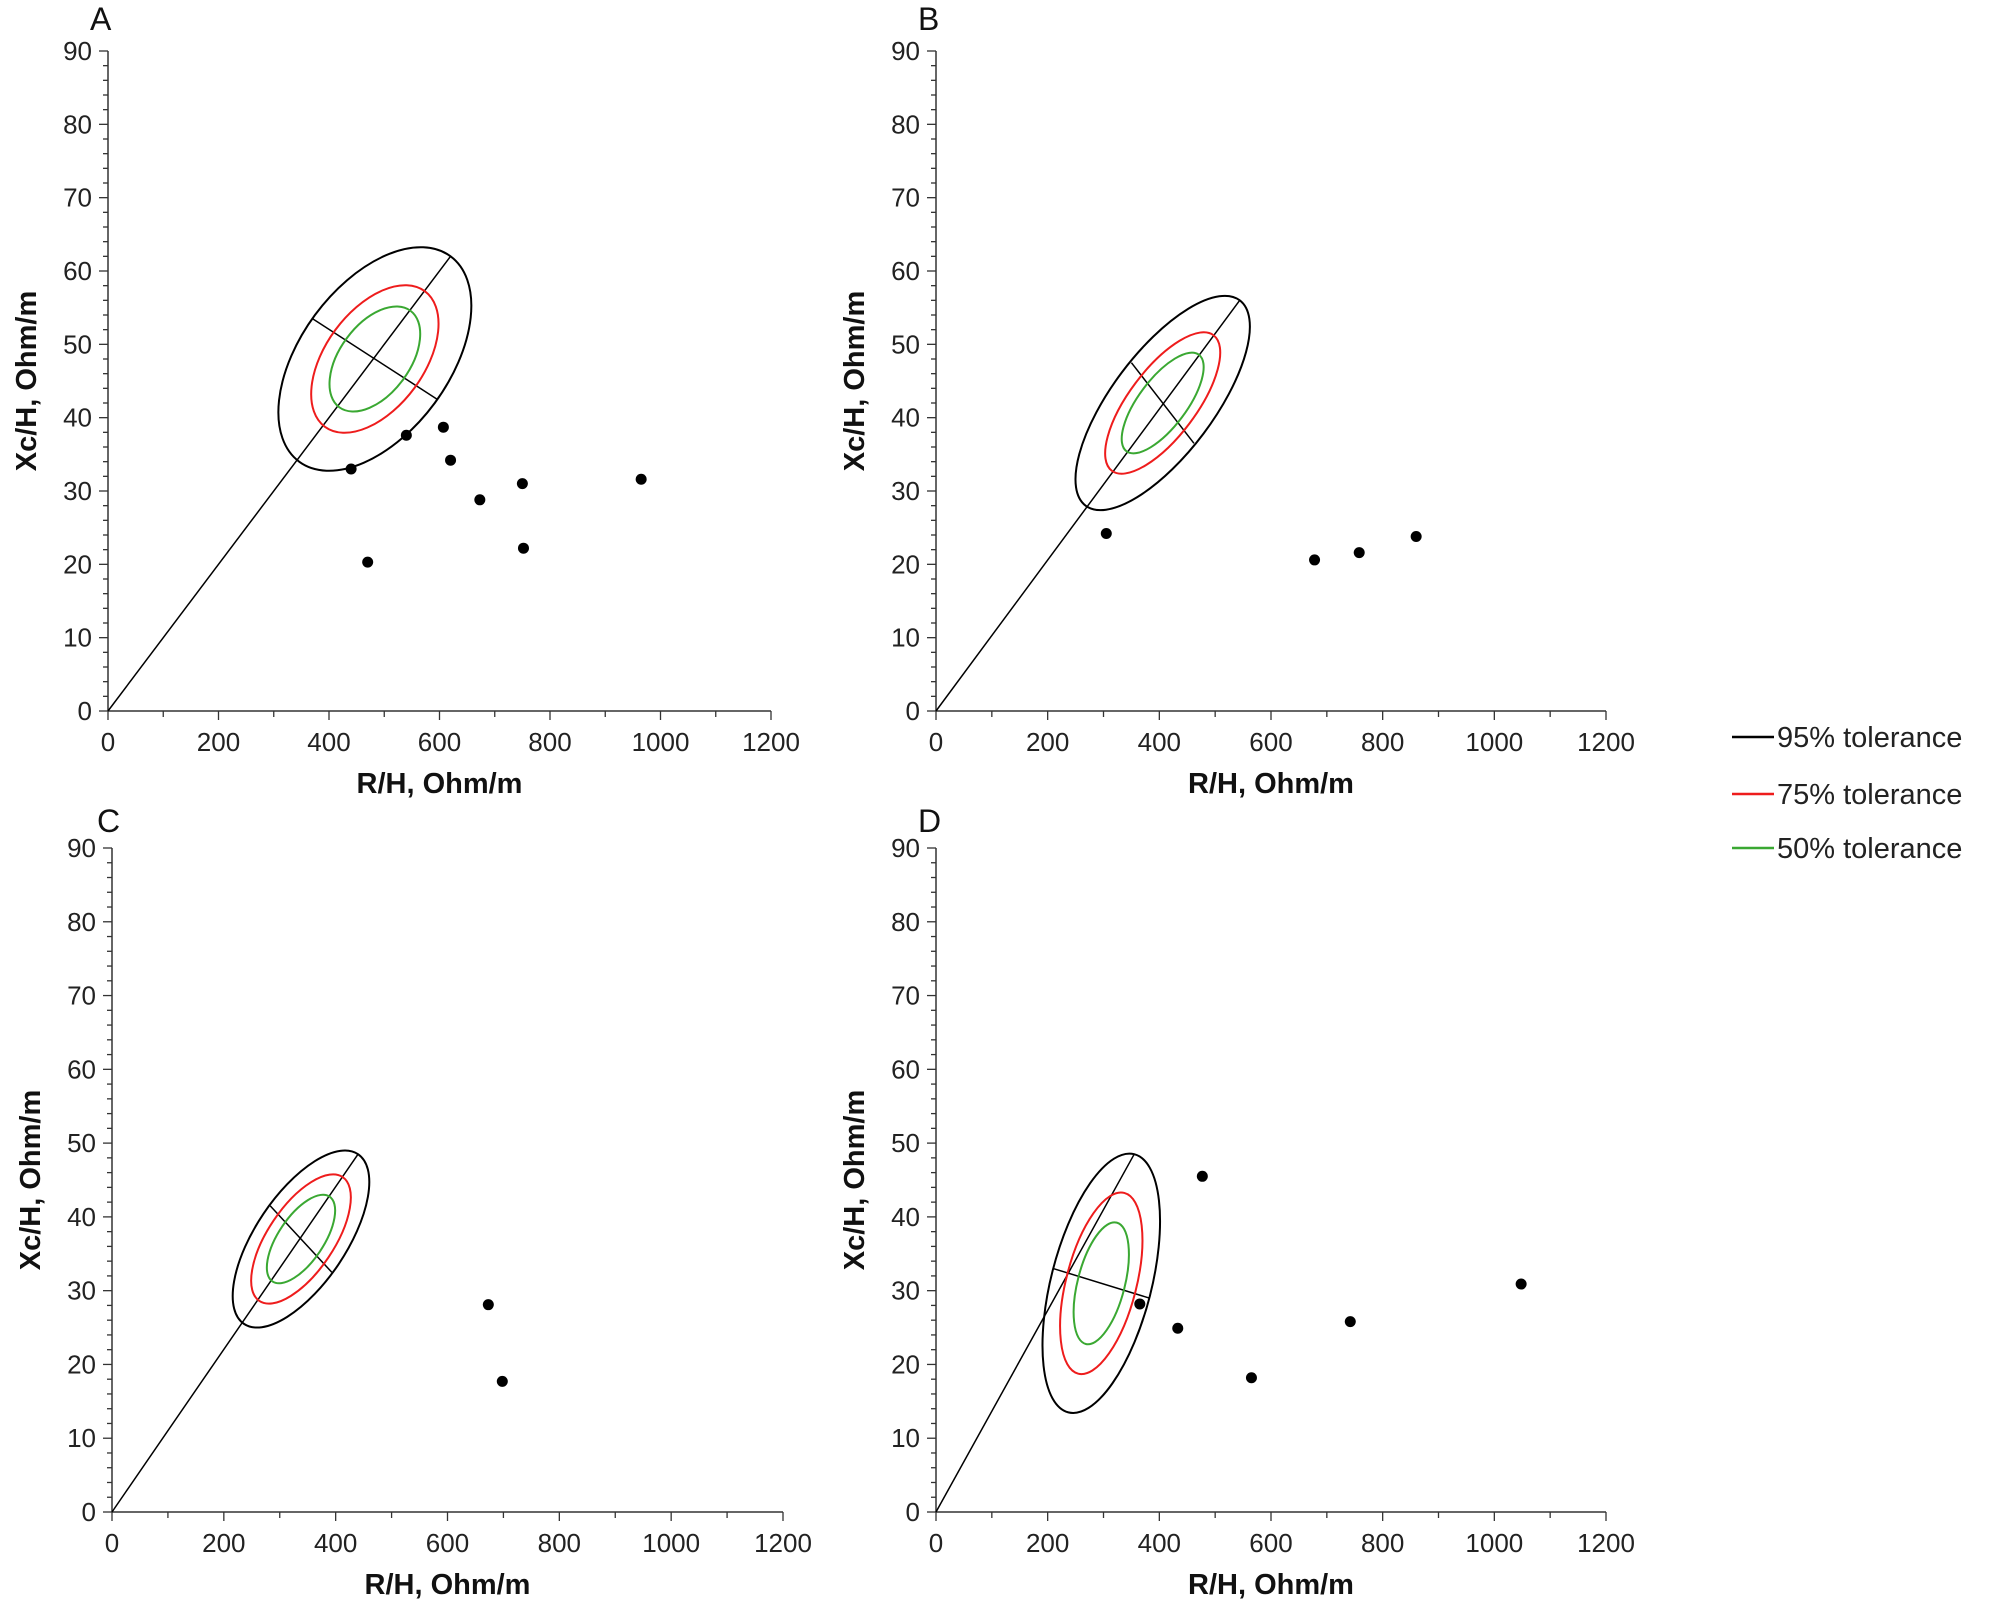 The height and width of the screenshot is (1605, 2008). What do you see at coordinates (661, 742) in the screenshot?
I see `panel-a-x-tick-label: 1000` at bounding box center [661, 742].